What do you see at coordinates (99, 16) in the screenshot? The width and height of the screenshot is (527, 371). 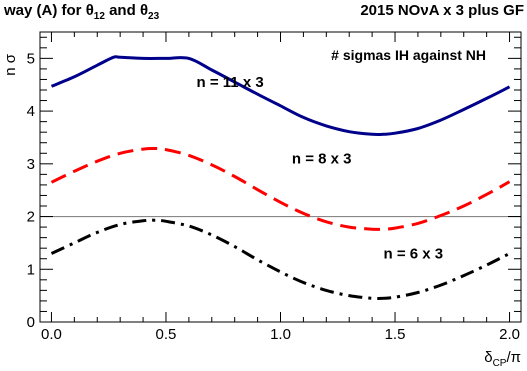 I see `title-sub-12: 12` at bounding box center [99, 16].